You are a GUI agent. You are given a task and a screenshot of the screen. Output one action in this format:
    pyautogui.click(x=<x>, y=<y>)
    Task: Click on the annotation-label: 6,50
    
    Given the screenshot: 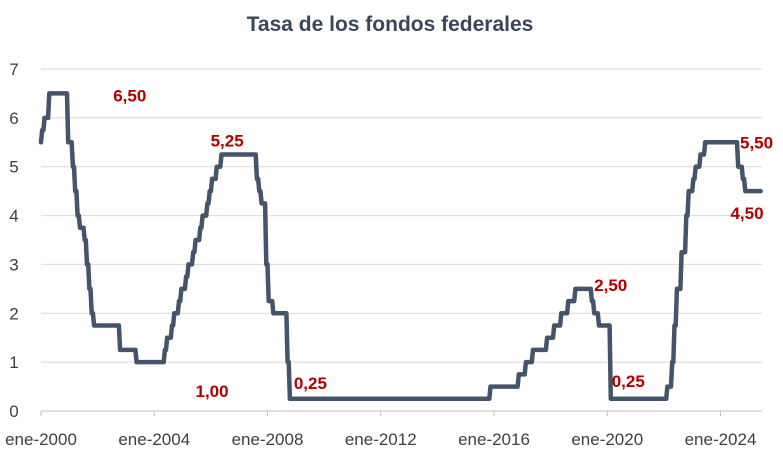 What is the action you would take?
    pyautogui.click(x=129, y=95)
    